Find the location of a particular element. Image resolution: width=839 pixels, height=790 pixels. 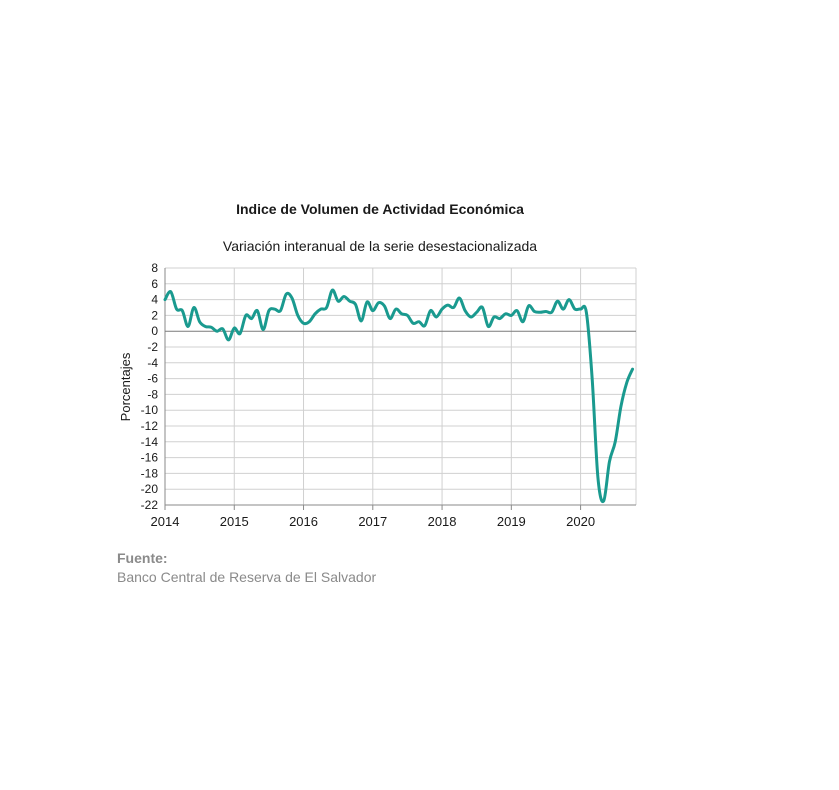

x-tick-label: 2019 is located at coordinates (511, 521).